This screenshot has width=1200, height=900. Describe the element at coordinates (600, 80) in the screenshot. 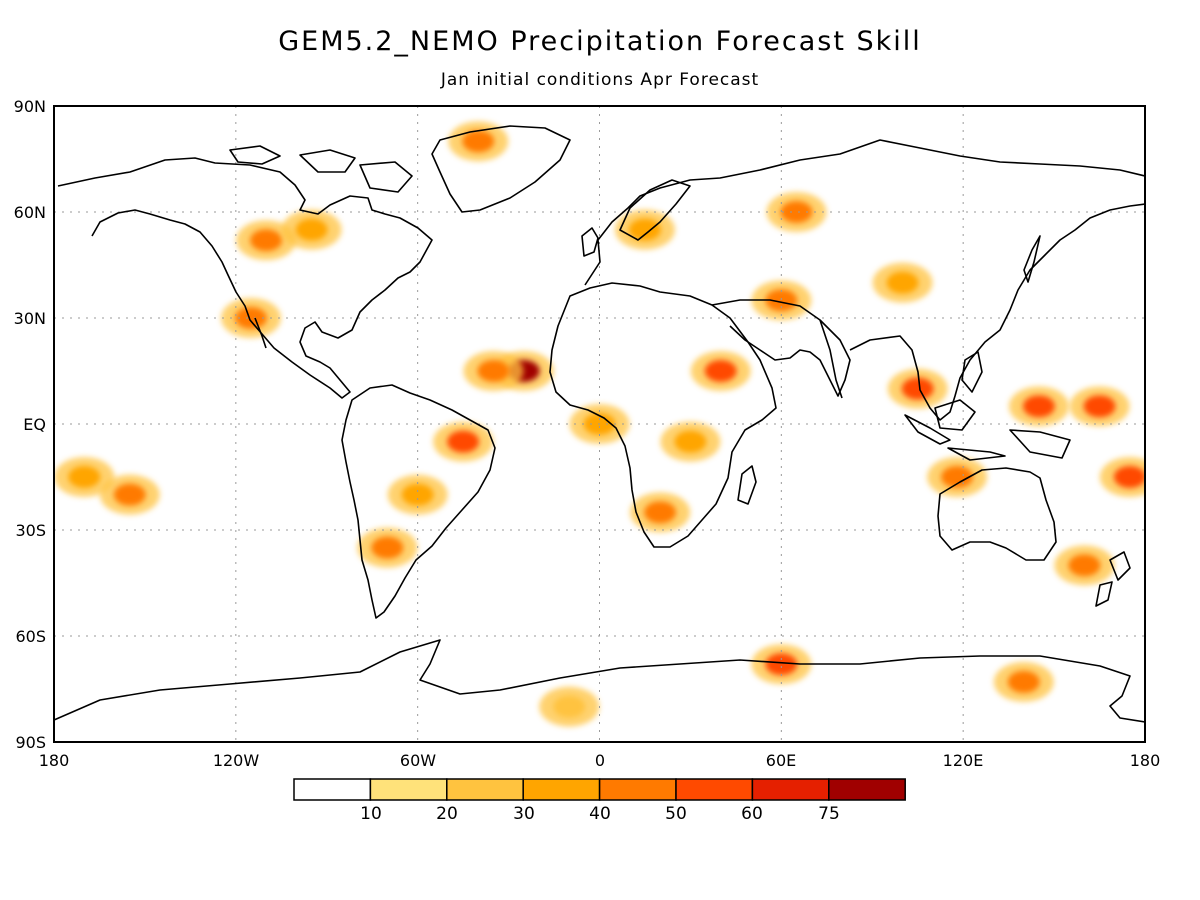

I see `chart-subtitle: Jan initial conditions Apr Forecast` at that location.